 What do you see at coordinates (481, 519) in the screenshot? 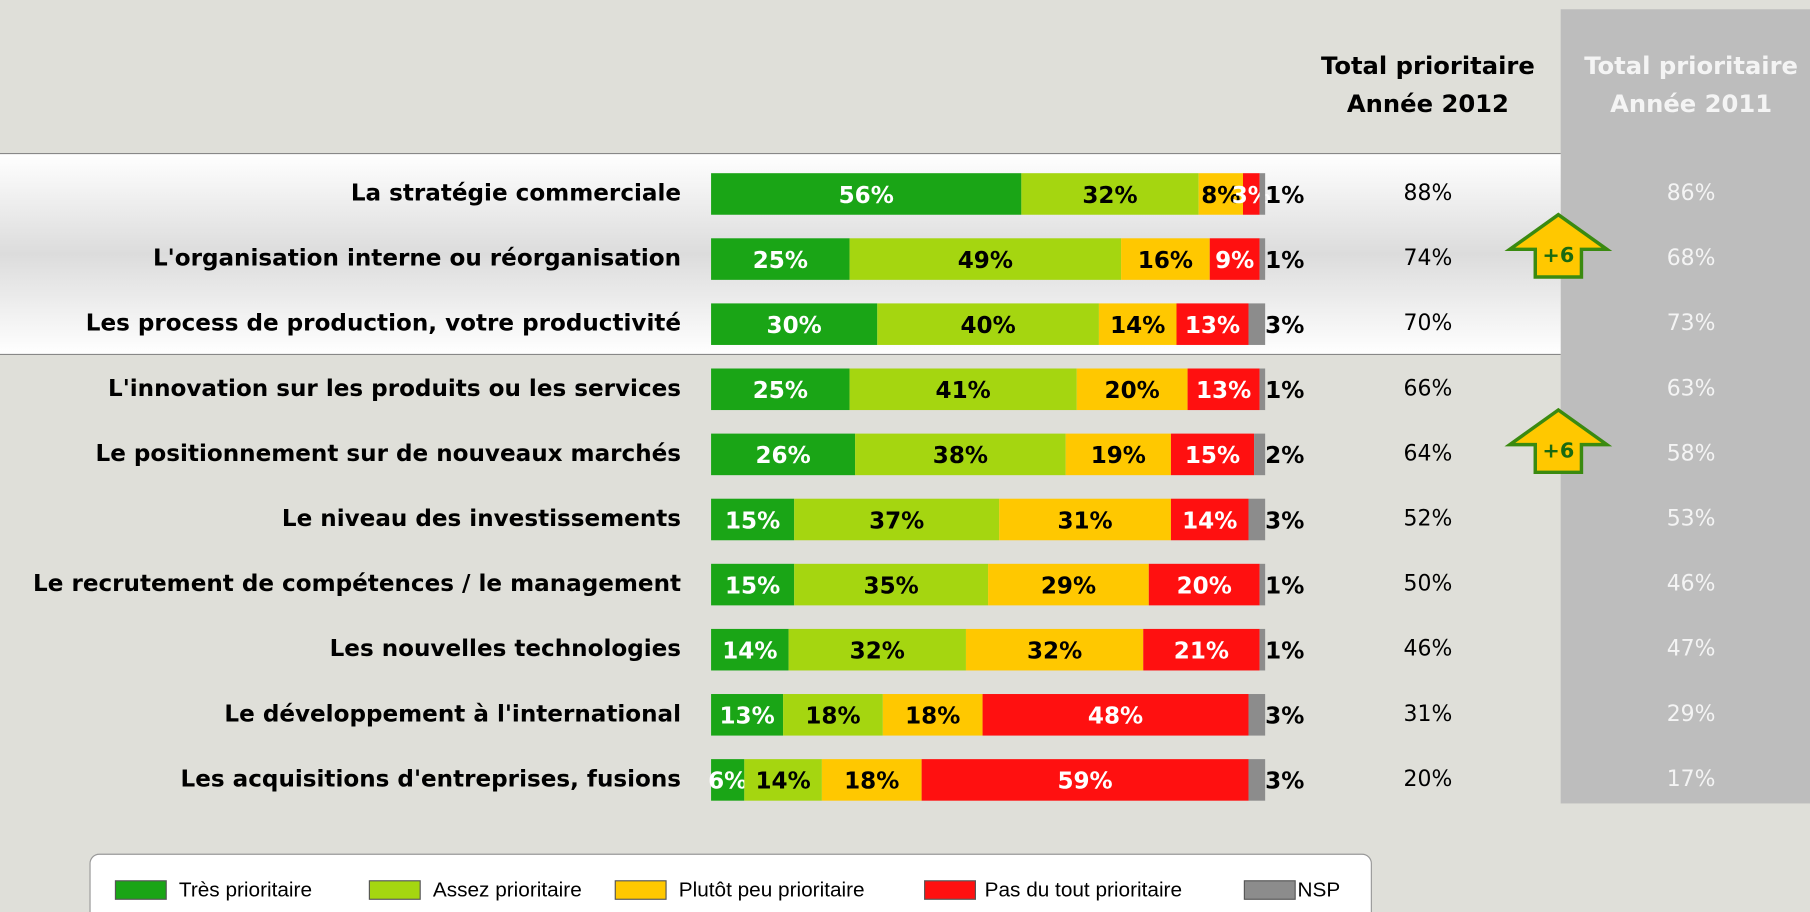
I see `category-label: Le niveau des investissements` at bounding box center [481, 519].